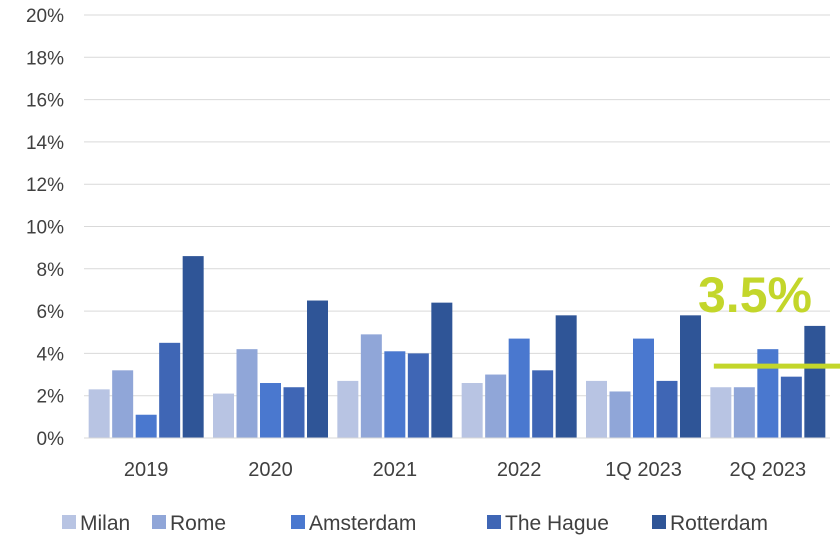 This screenshot has width=840, height=536. I want to click on legend-label: Rome, so click(198, 523).